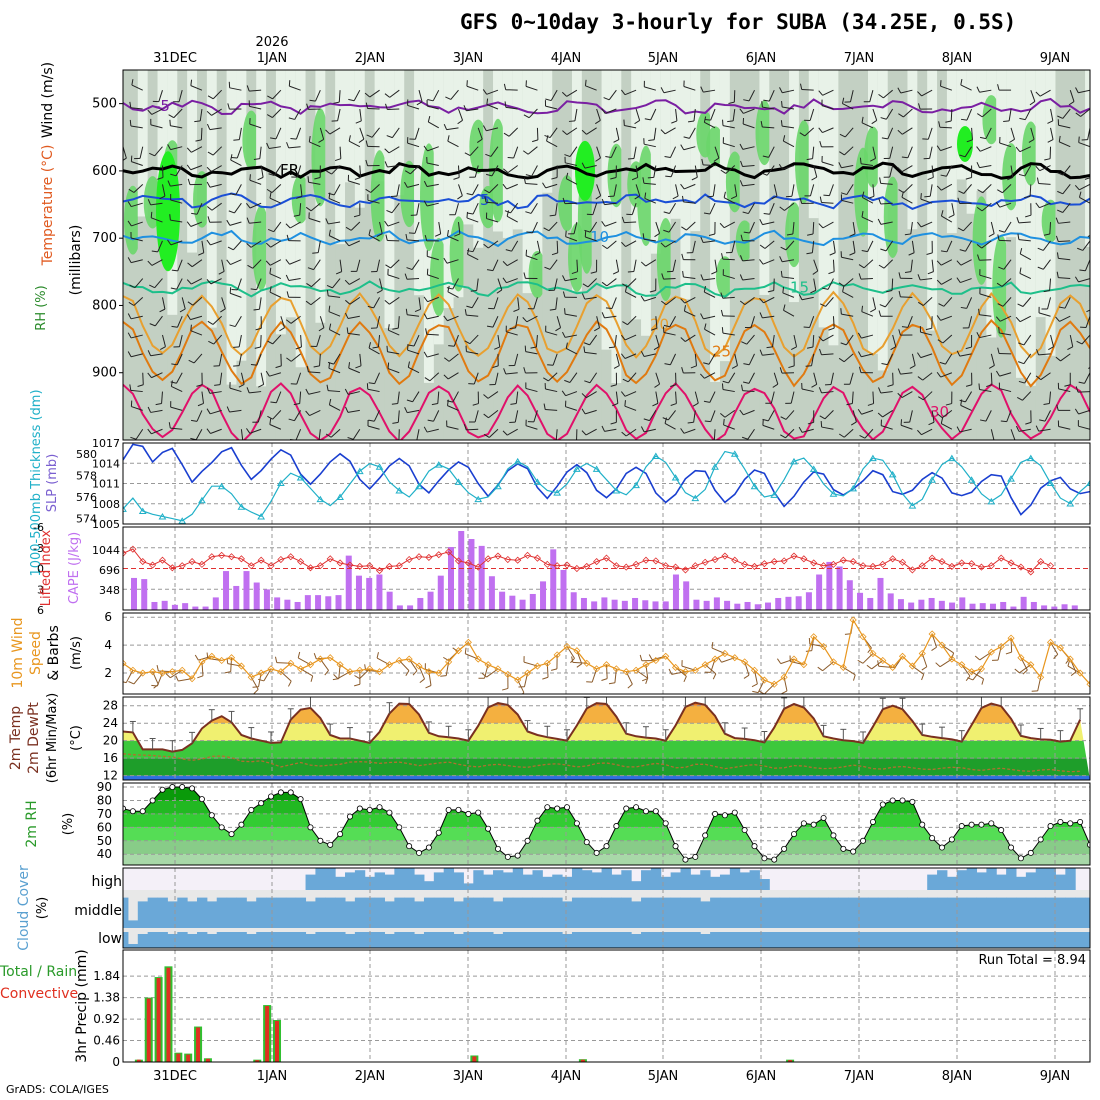 Image resolution: width=1100 pixels, height=1100 pixels. I want to click on time-label-bottom: 2JAN, so click(370, 1076).